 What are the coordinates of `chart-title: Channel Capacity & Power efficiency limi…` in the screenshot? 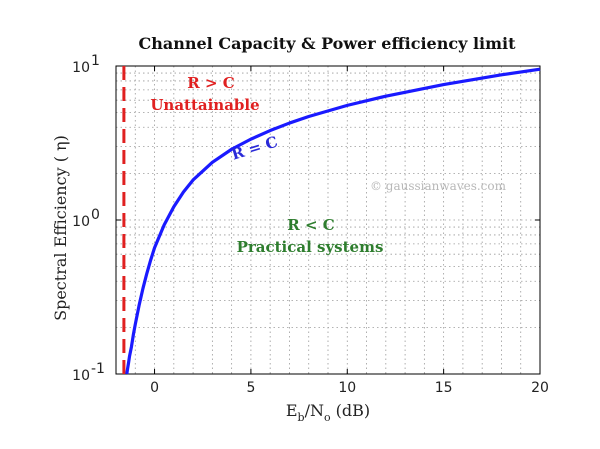 It's located at (328, 43).